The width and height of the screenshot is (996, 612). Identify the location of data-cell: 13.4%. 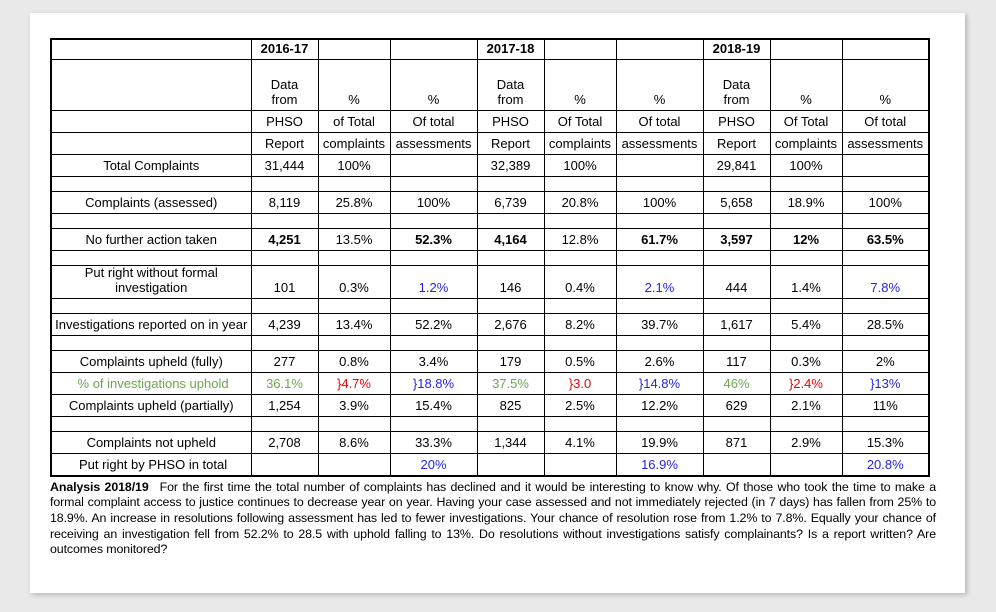
(354, 324).